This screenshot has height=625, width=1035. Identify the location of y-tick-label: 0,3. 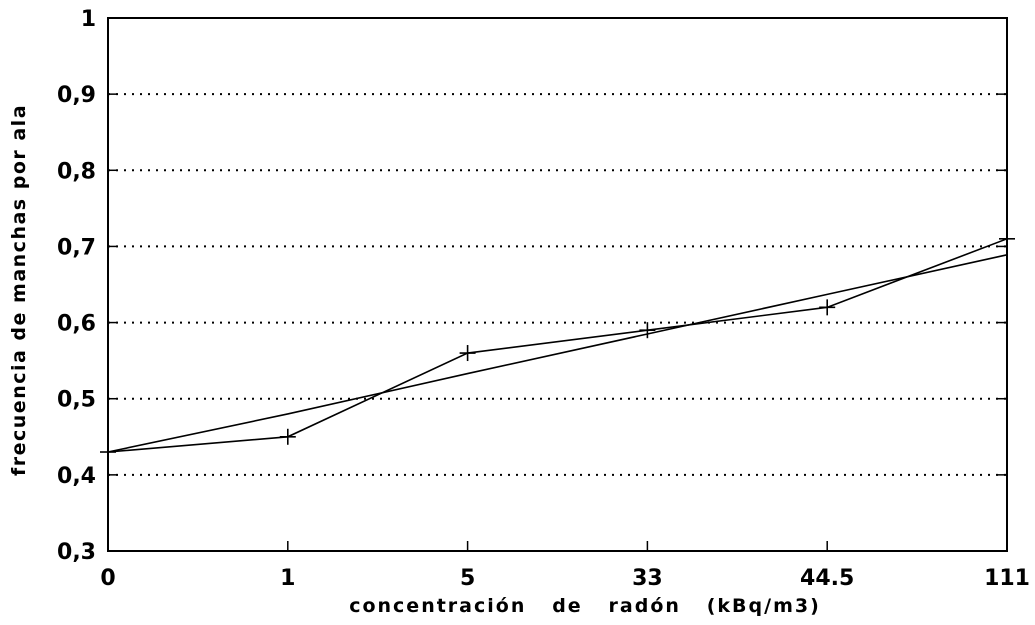
(76, 552).